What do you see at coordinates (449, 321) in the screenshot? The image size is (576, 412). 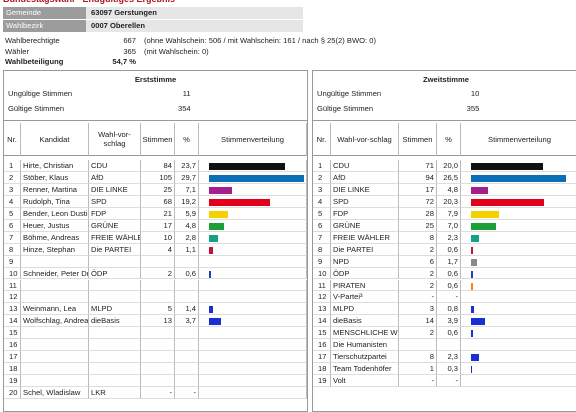 I see `cell-pct: 3,9` at bounding box center [449, 321].